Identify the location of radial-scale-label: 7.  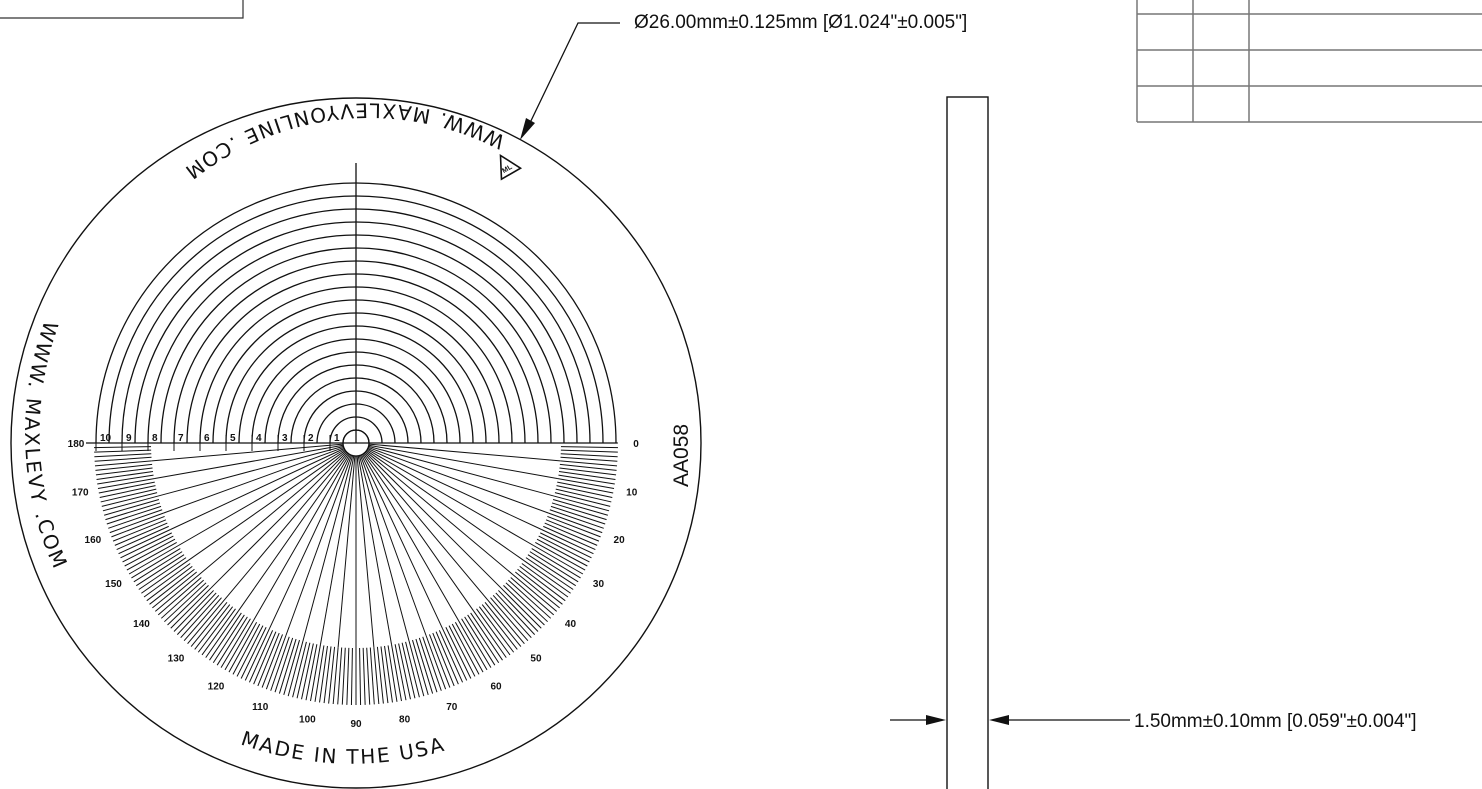
(181, 438).